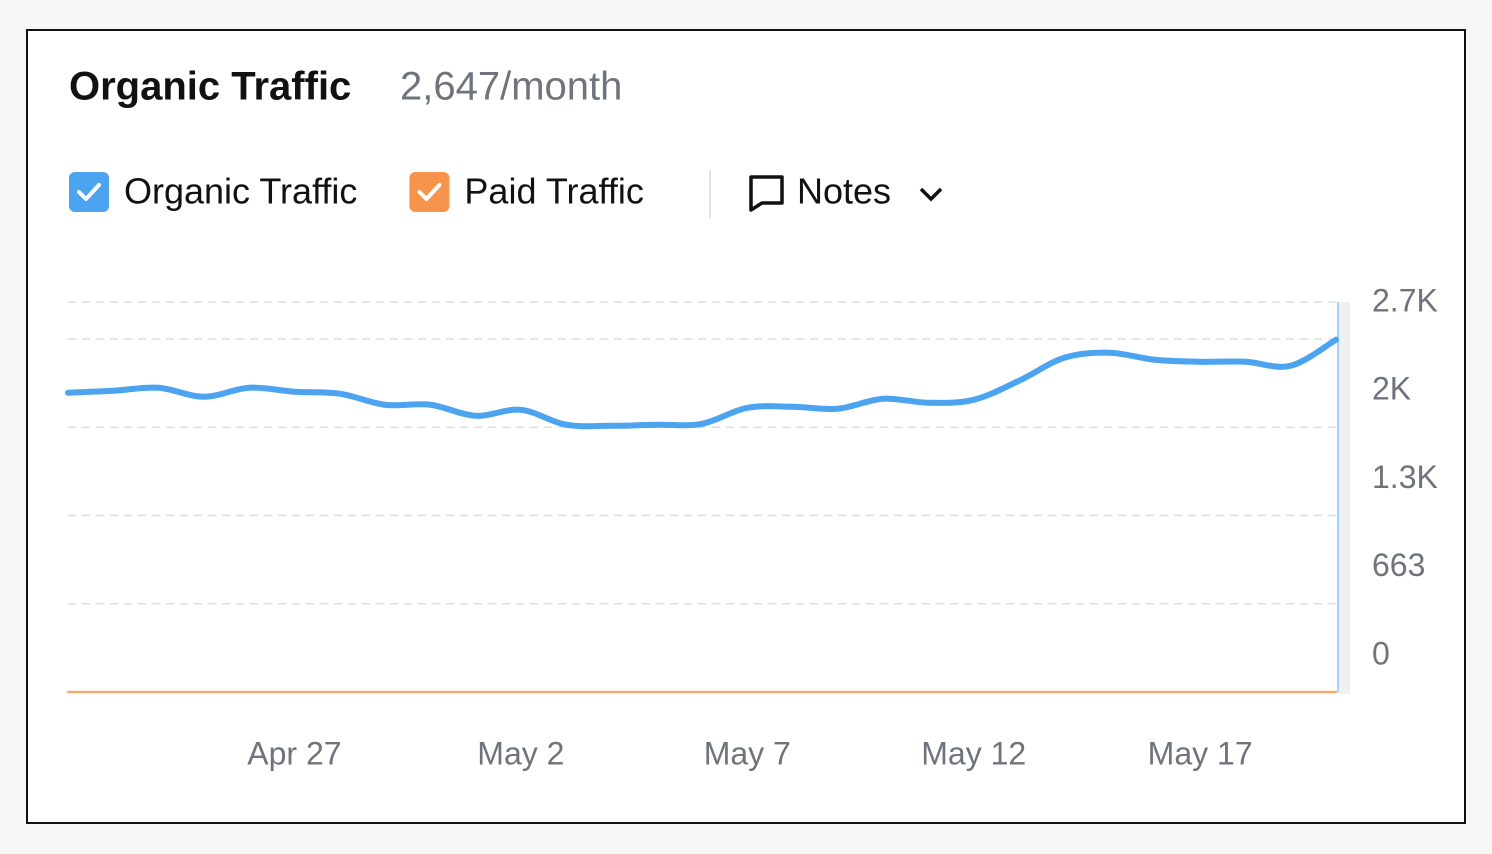 This screenshot has width=1492, height=854. I want to click on cursor-band, so click(1344, 498).